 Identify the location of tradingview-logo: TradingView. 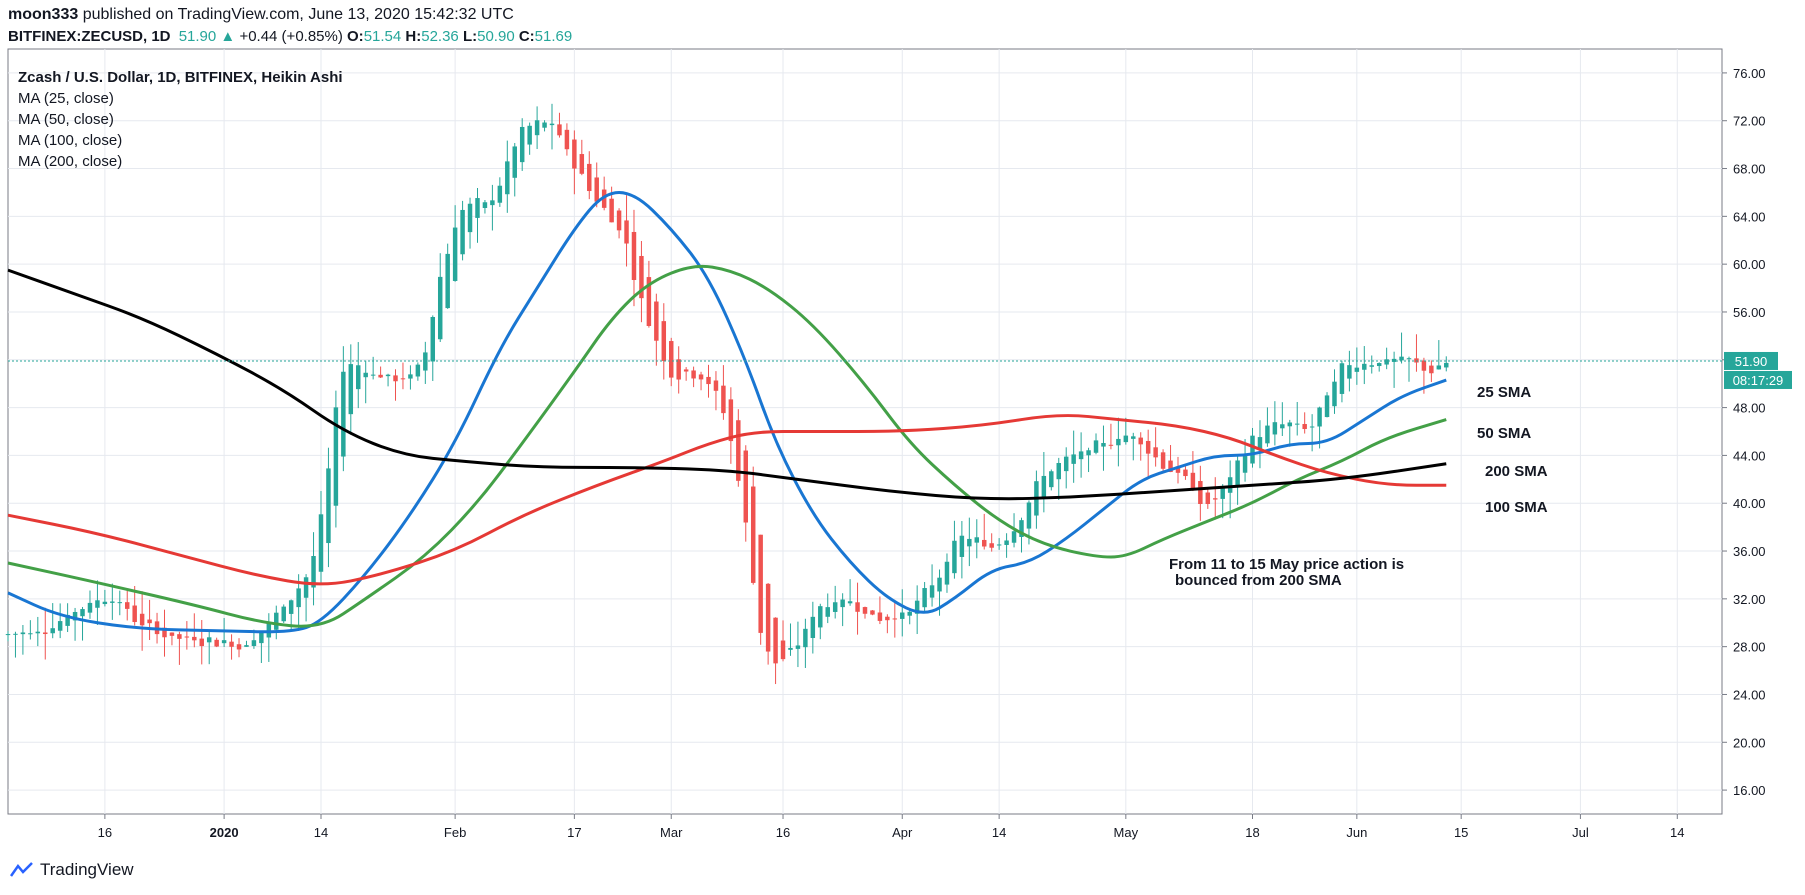
(72, 870).